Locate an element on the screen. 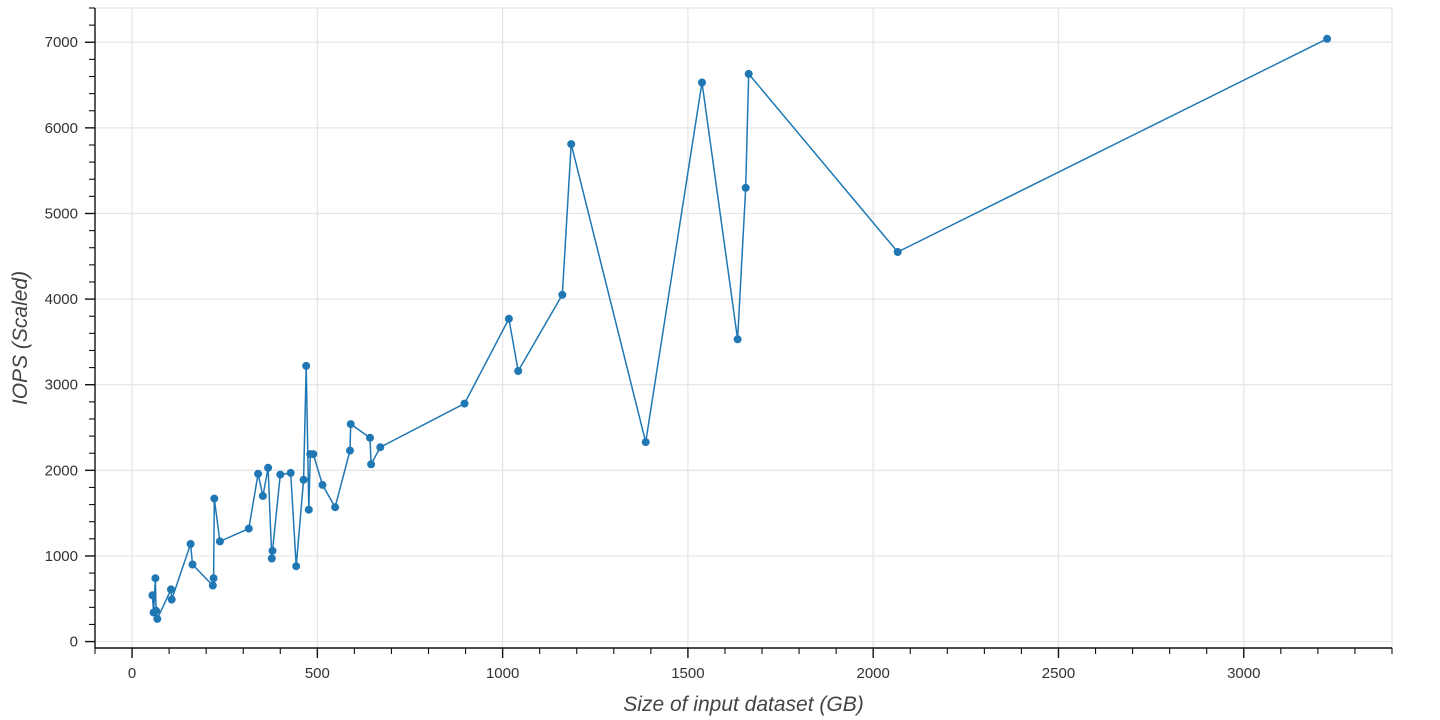  x-tick-label: 3000 is located at coordinates (1243, 673).